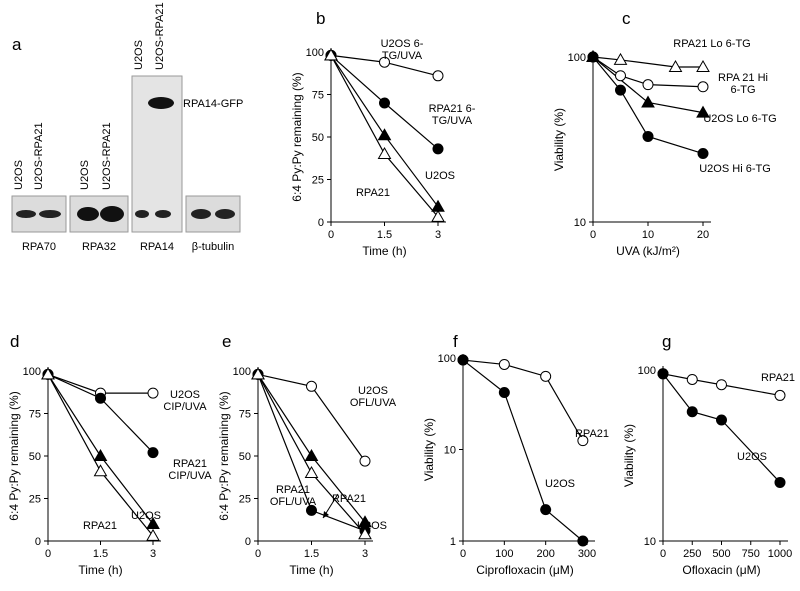 The image size is (800, 591). What do you see at coordinates (39, 247) in the screenshot?
I see `blot-label: RPA70` at bounding box center [39, 247].